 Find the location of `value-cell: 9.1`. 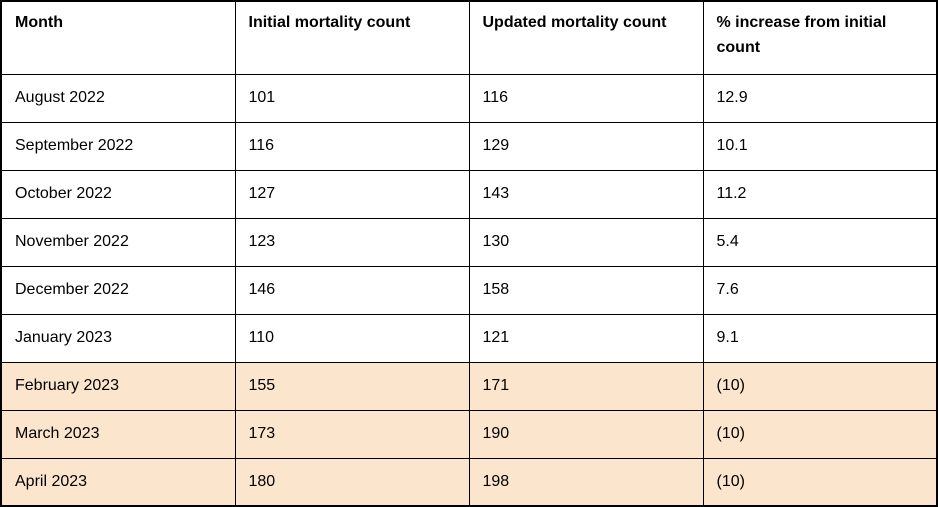

value-cell: 9.1 is located at coordinates (820, 338).